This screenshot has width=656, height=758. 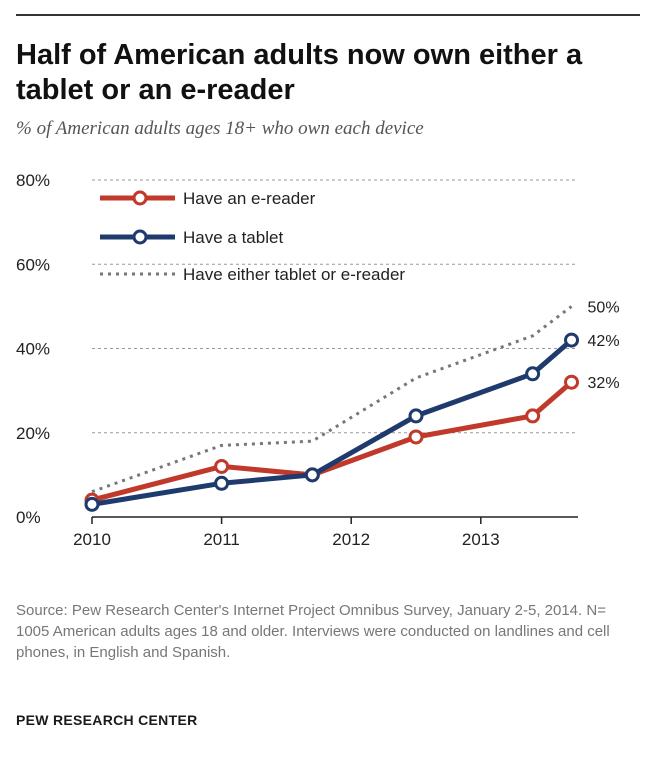 I want to click on x-tick-label: 2012, so click(x=351, y=539).